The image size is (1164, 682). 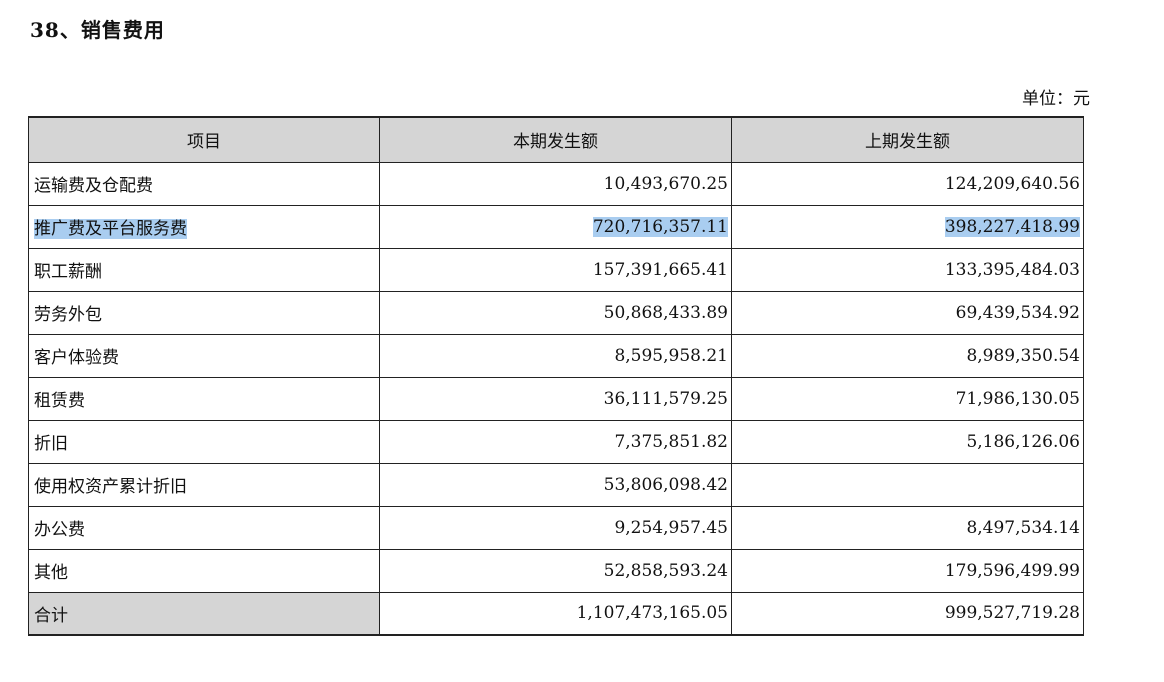 What do you see at coordinates (1056, 99) in the screenshot?
I see `unit-label: 单位：元` at bounding box center [1056, 99].